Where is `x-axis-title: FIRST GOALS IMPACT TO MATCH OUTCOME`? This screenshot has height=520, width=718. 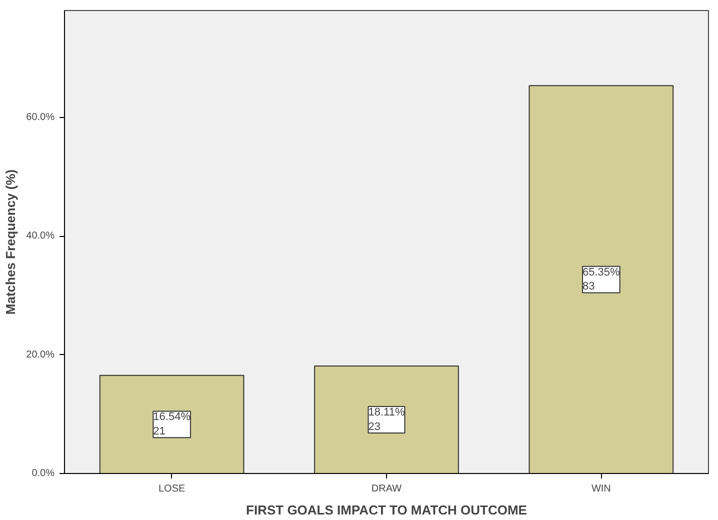 x-axis-title: FIRST GOALS IMPACT TO MATCH OUTCOME is located at coordinates (387, 510).